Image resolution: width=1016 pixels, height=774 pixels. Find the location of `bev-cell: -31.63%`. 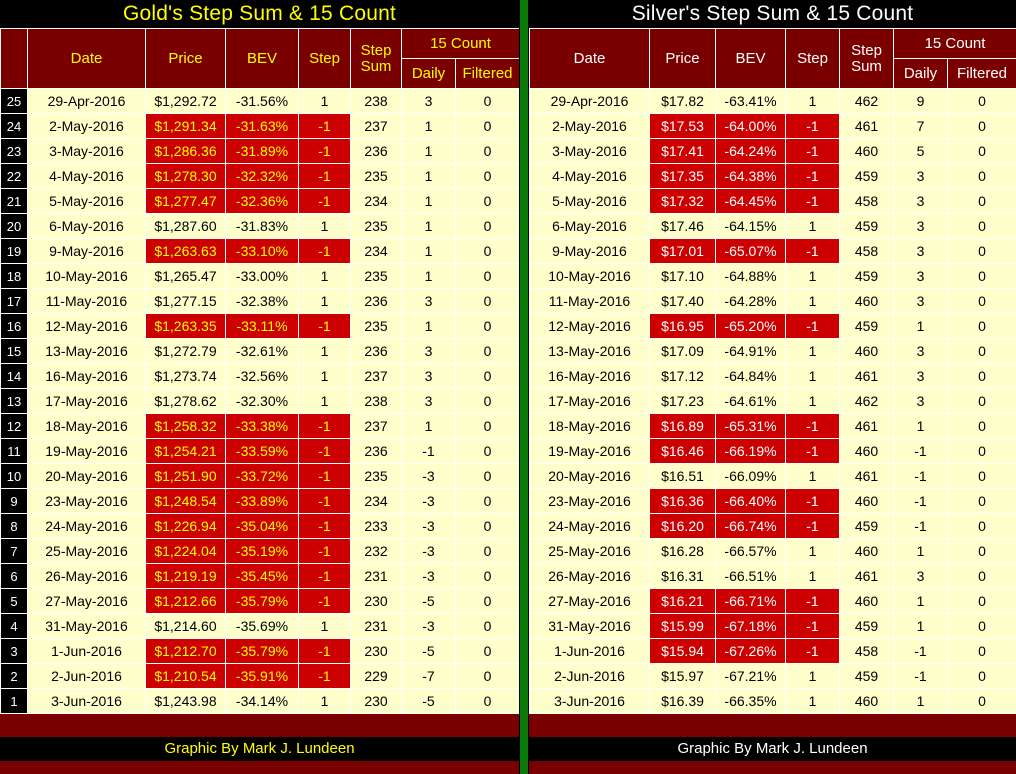

bev-cell: -31.63% is located at coordinates (262, 126).